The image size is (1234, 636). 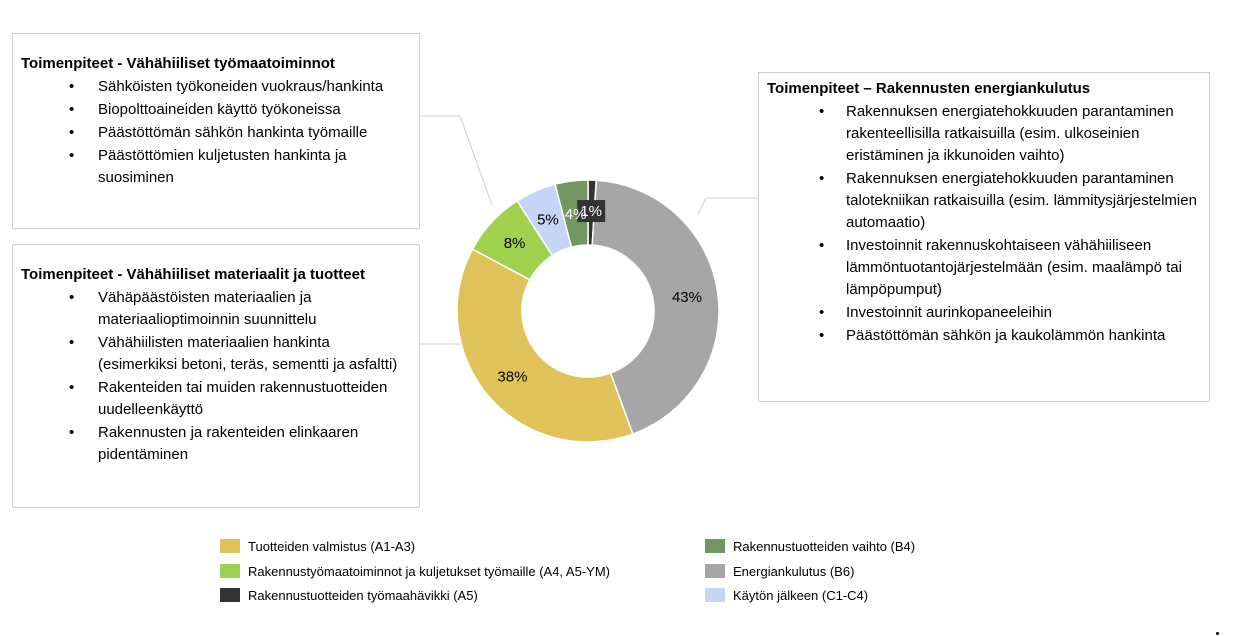 What do you see at coordinates (984, 313) in the screenshot?
I see `list-item: Investoinnit aurinkopaneeleihin` at bounding box center [984, 313].